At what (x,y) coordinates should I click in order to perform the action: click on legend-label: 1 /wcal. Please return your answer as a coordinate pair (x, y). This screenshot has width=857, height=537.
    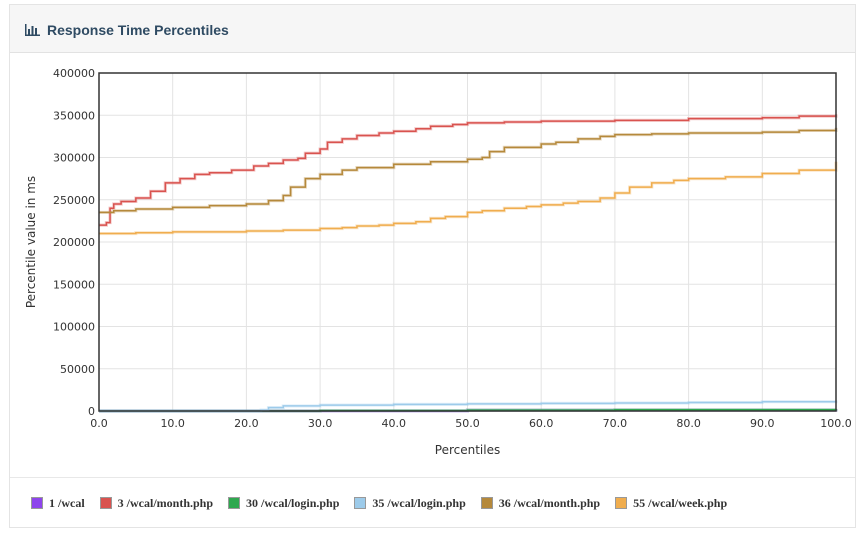
    Looking at the image, I should click on (67, 502).